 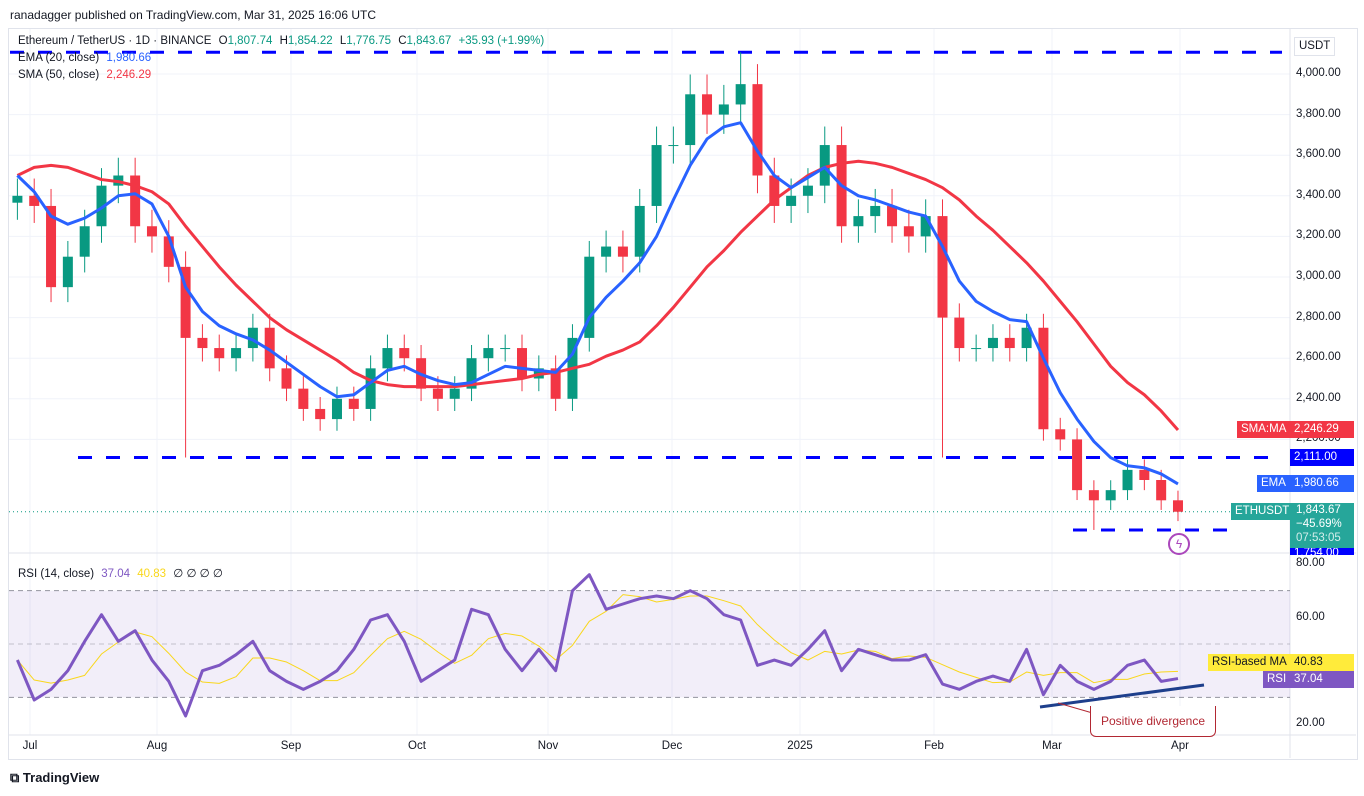 I want to click on low-value: 1,776.75, so click(x=369, y=41).